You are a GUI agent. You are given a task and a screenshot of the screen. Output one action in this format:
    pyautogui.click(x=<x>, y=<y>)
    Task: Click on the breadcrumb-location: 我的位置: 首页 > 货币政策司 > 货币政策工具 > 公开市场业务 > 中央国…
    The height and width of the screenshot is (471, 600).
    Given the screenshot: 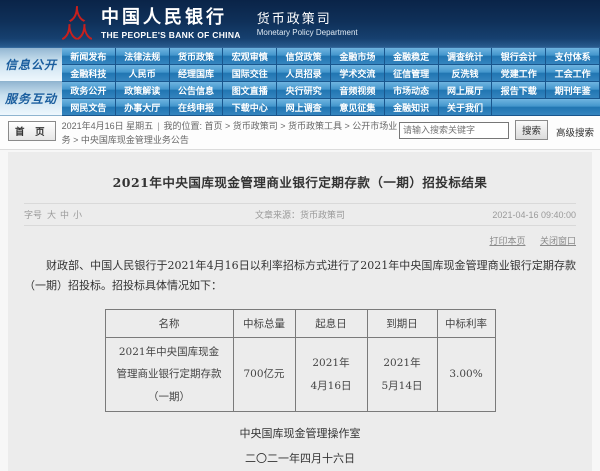 What is the action you would take?
    pyautogui.click(x=229, y=133)
    